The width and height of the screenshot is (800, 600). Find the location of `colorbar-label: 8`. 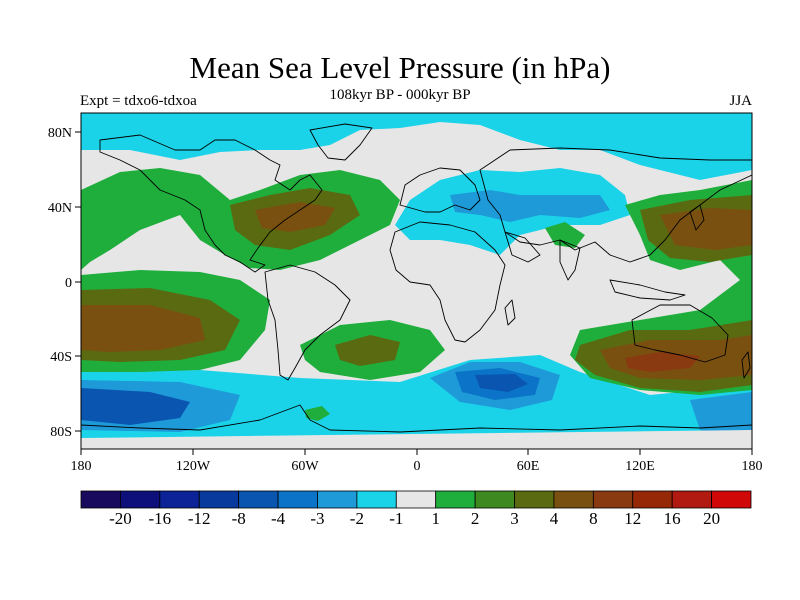

colorbar-label: 8 is located at coordinates (593, 518).